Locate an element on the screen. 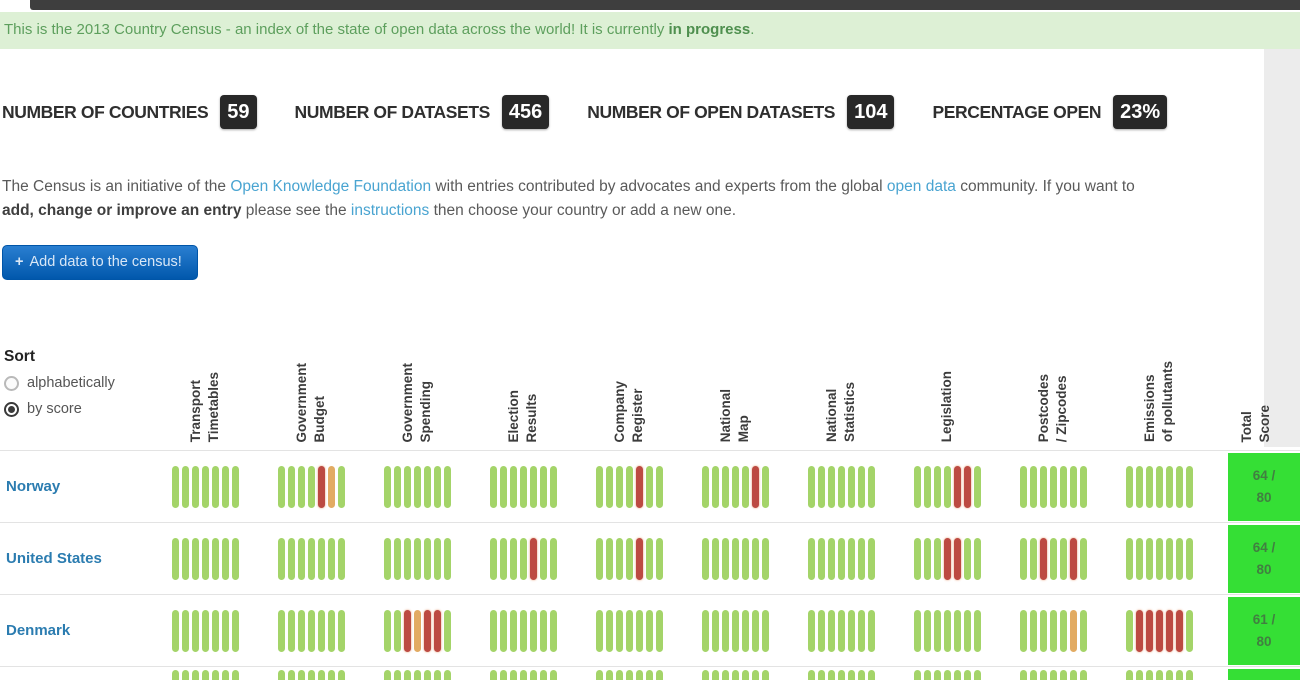 The image size is (1300, 680). total-score-value: 64 / 80 is located at coordinates (1264, 558).